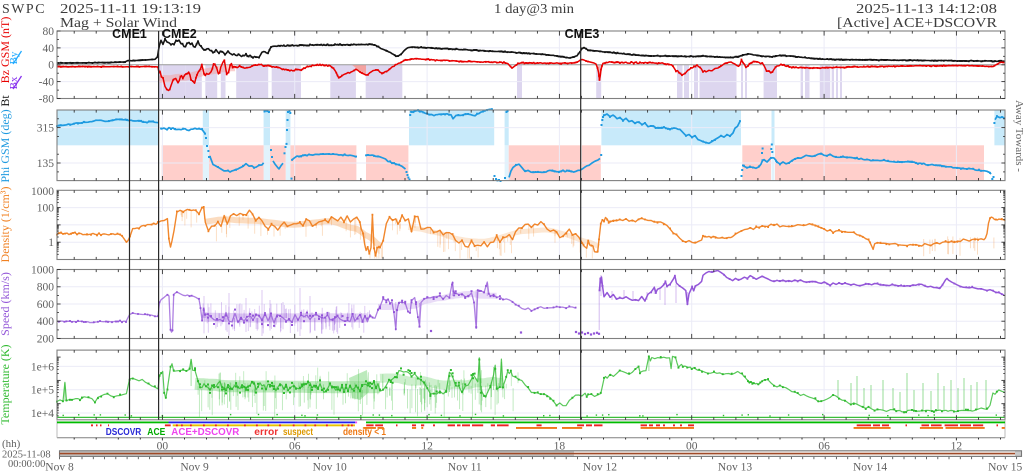 This screenshot has width=1024, height=473. I want to click on svg-text: Temperature (K), so click(6, 384).